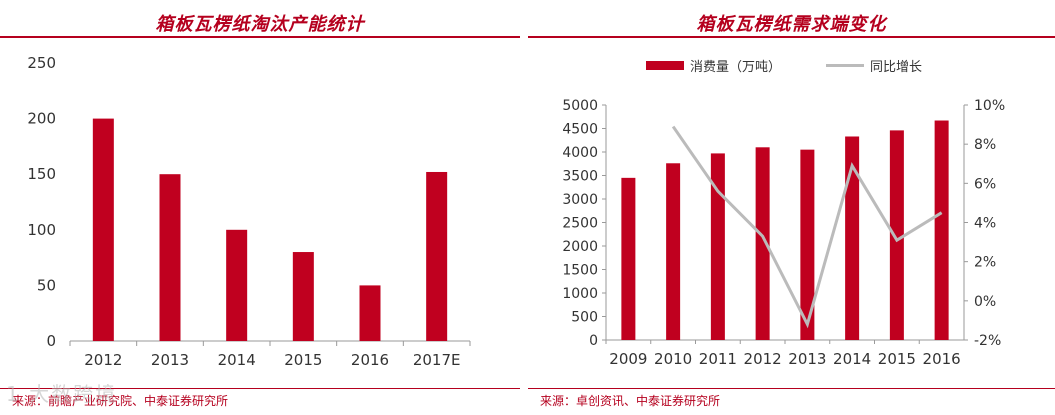  I want to click on y-tick-label: 3000, so click(580, 200).